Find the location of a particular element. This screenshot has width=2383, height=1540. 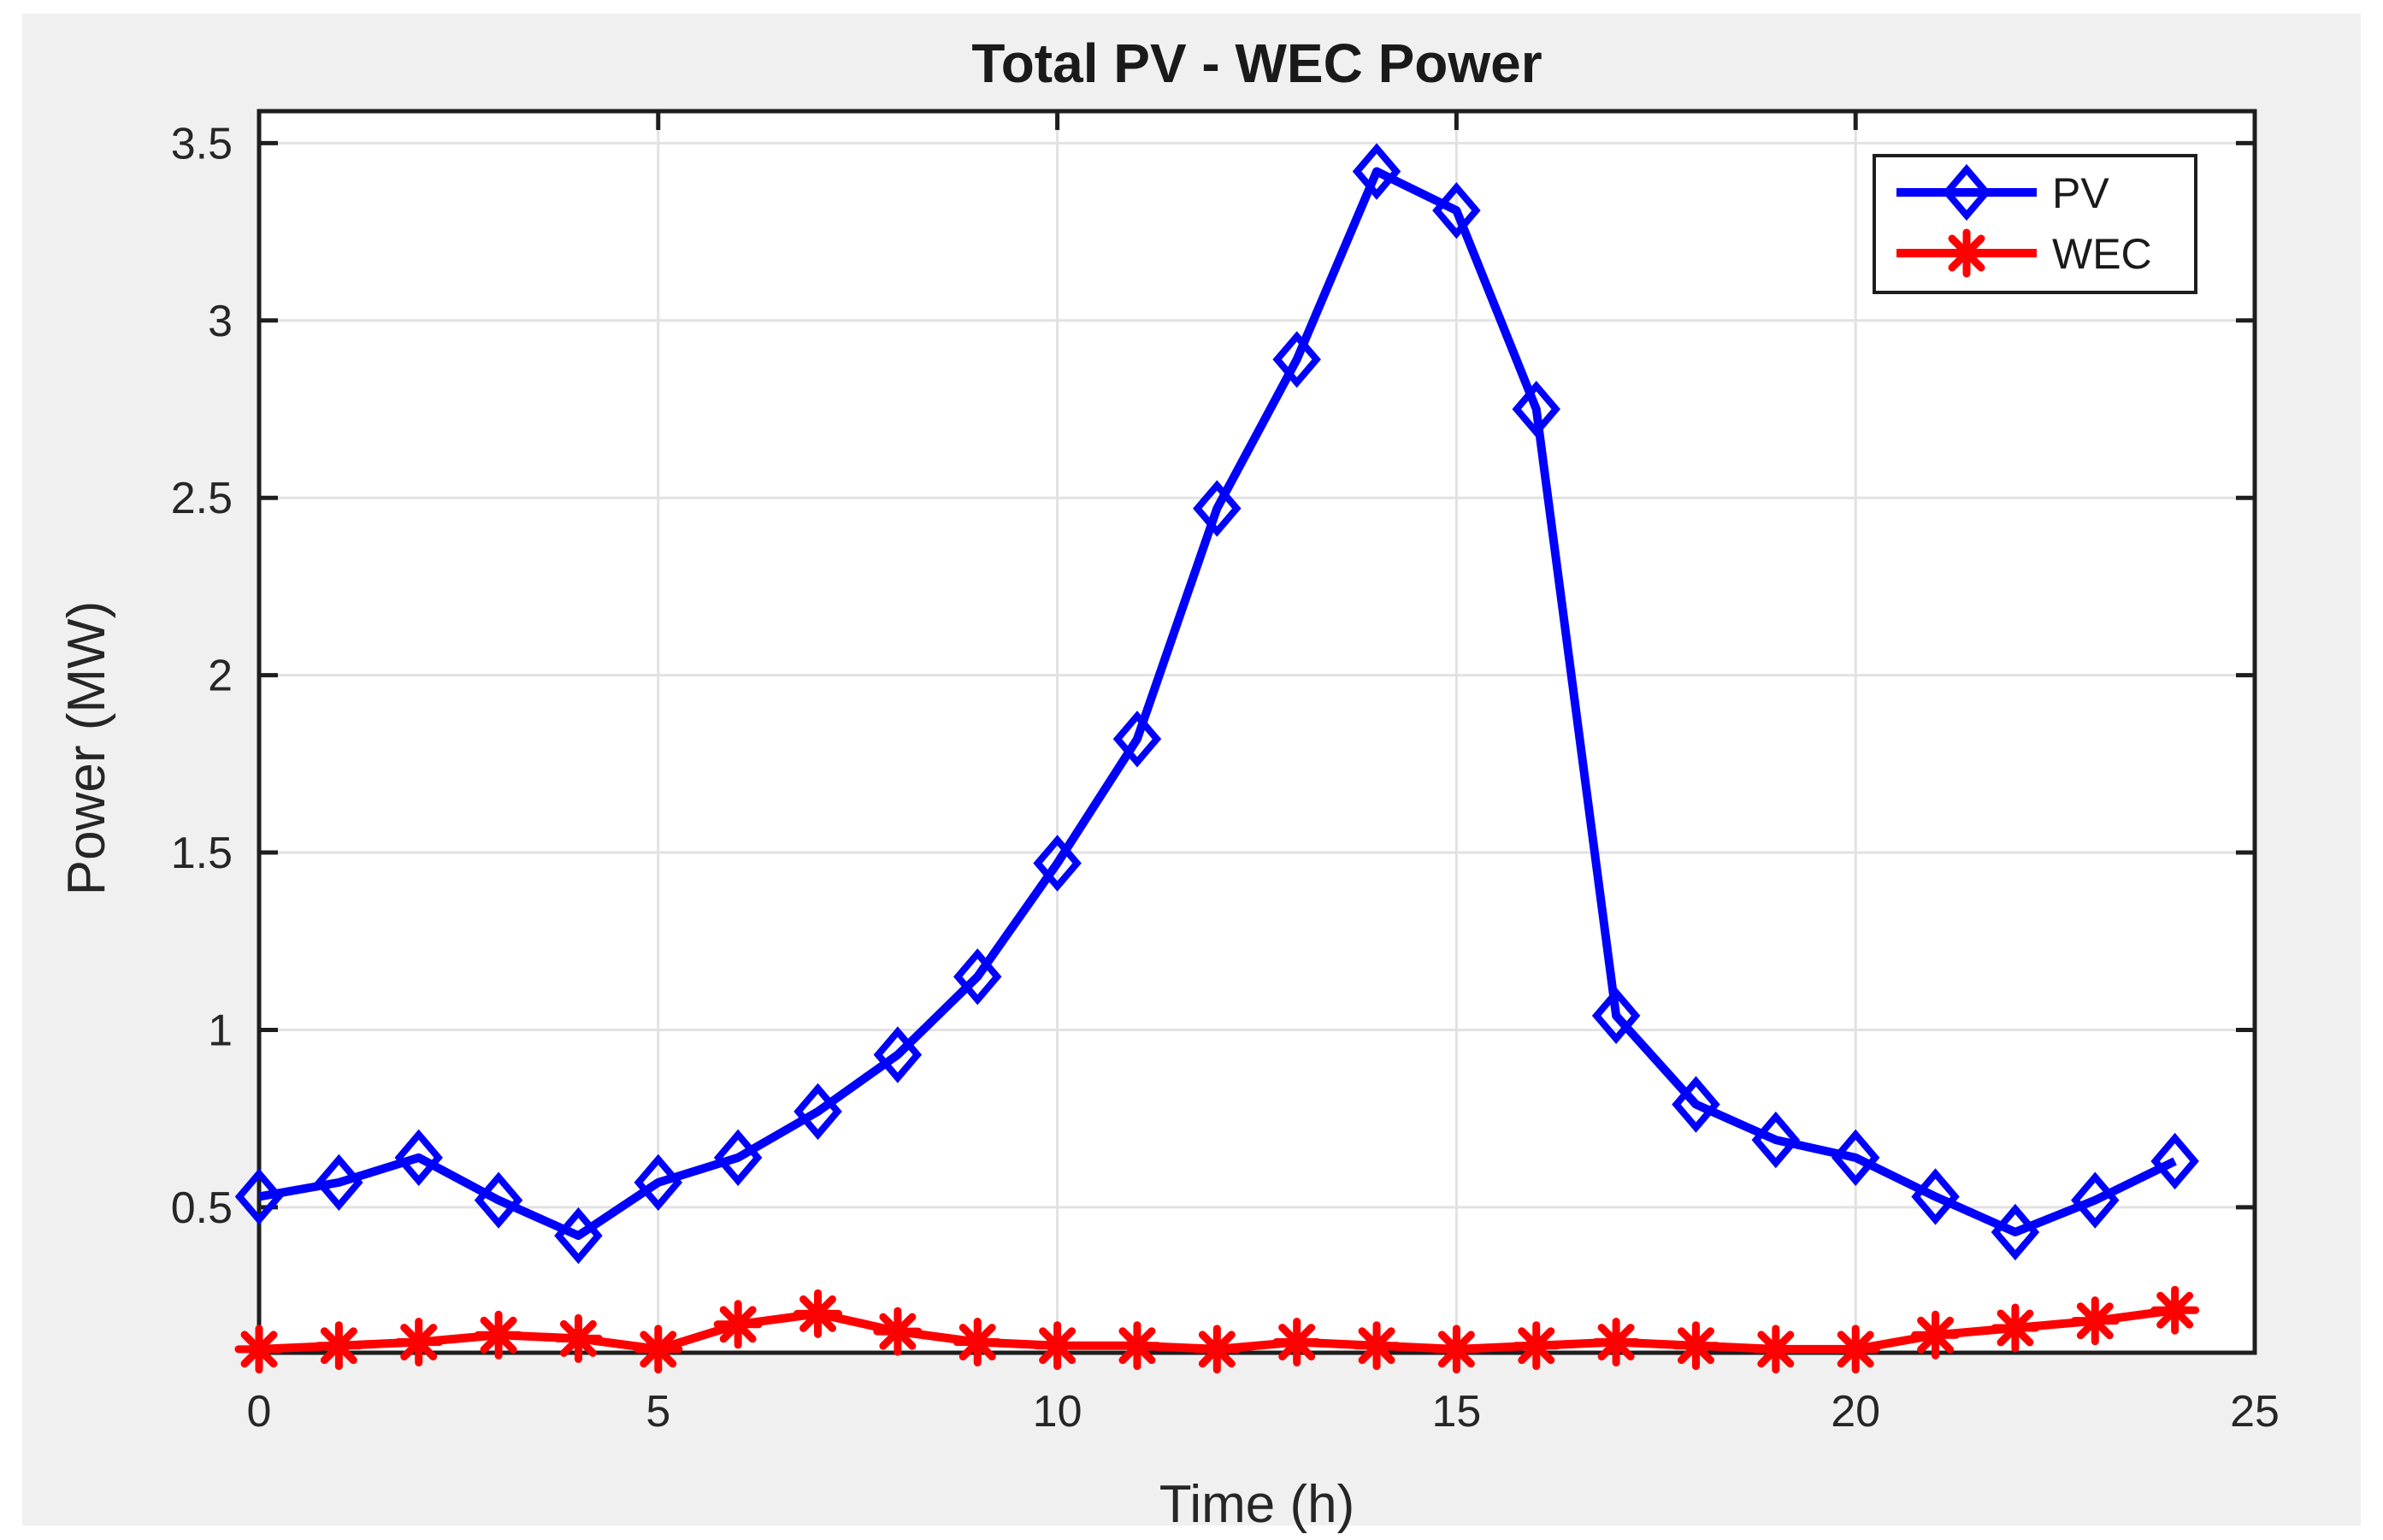

x-tick-label: 5 is located at coordinates (658, 1412).